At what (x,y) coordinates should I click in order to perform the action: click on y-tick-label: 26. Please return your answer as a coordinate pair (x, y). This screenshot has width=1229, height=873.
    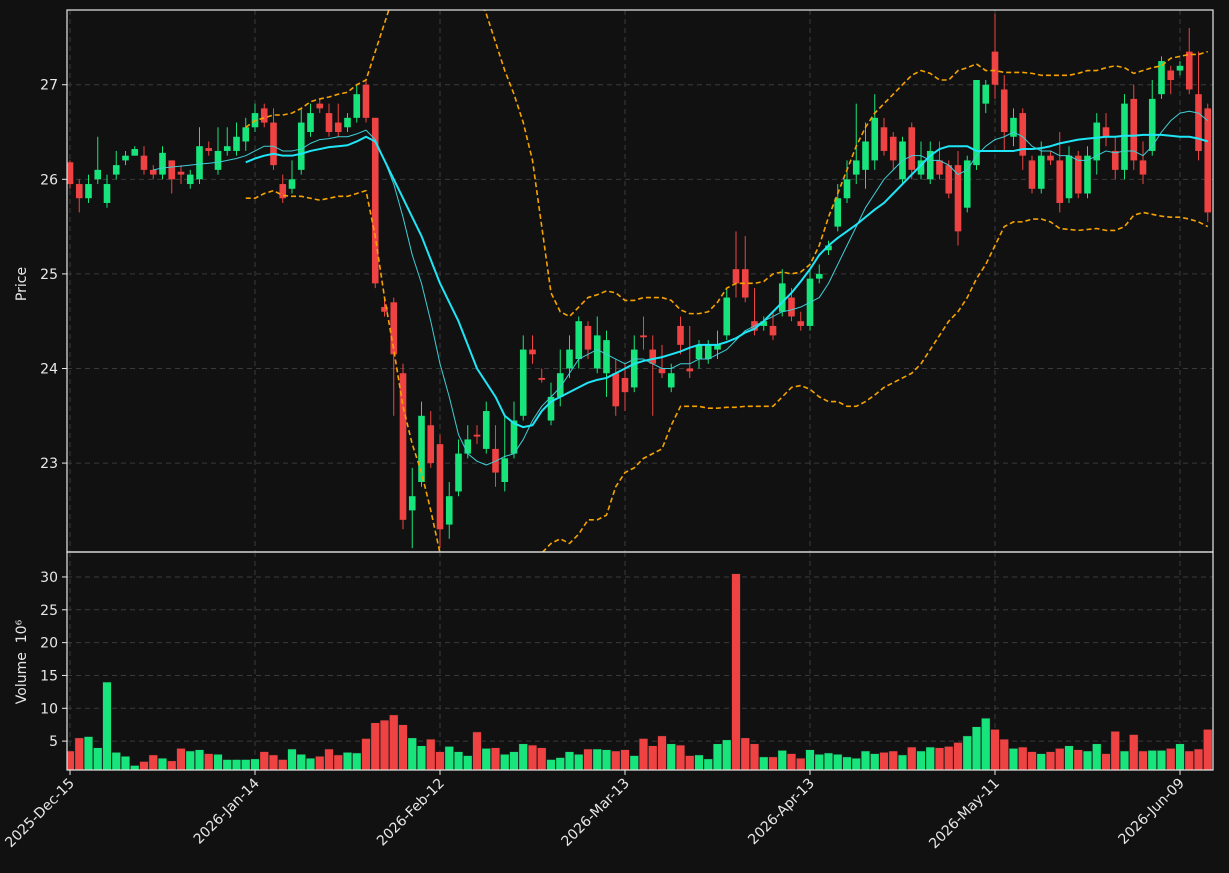
    Looking at the image, I should click on (49, 180).